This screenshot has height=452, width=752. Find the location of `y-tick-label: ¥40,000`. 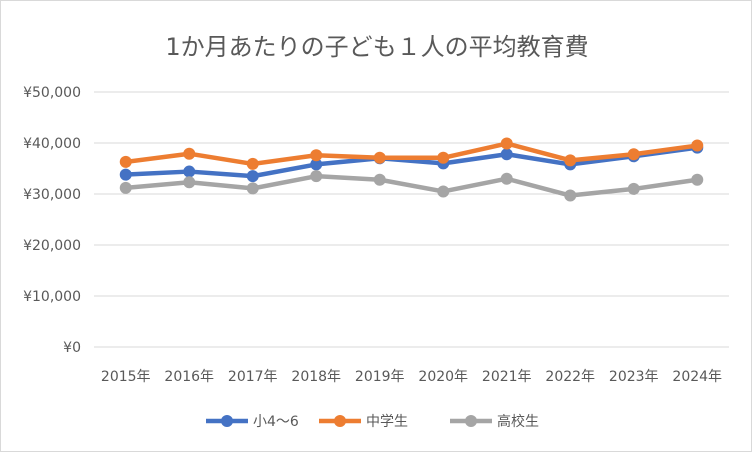

y-tick-label: ¥40,000 is located at coordinates (52, 144).